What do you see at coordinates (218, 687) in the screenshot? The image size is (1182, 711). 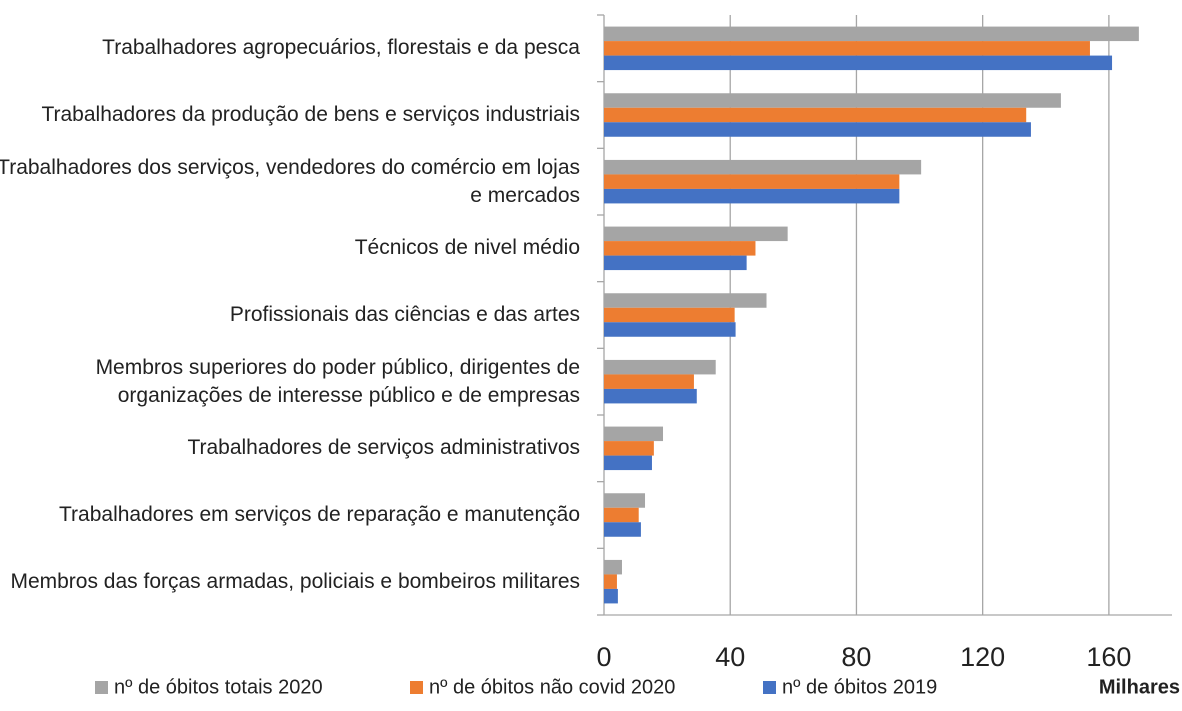 I see `legend-label: nº de óbitos totais 2020` at bounding box center [218, 687].